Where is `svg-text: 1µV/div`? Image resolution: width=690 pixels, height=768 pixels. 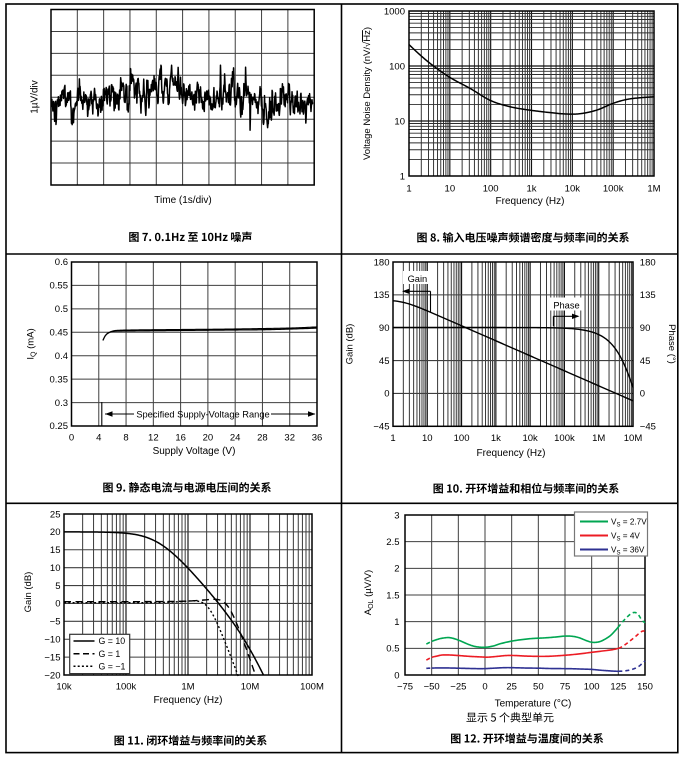
svg-text: 1µV/div is located at coordinates (35, 97).